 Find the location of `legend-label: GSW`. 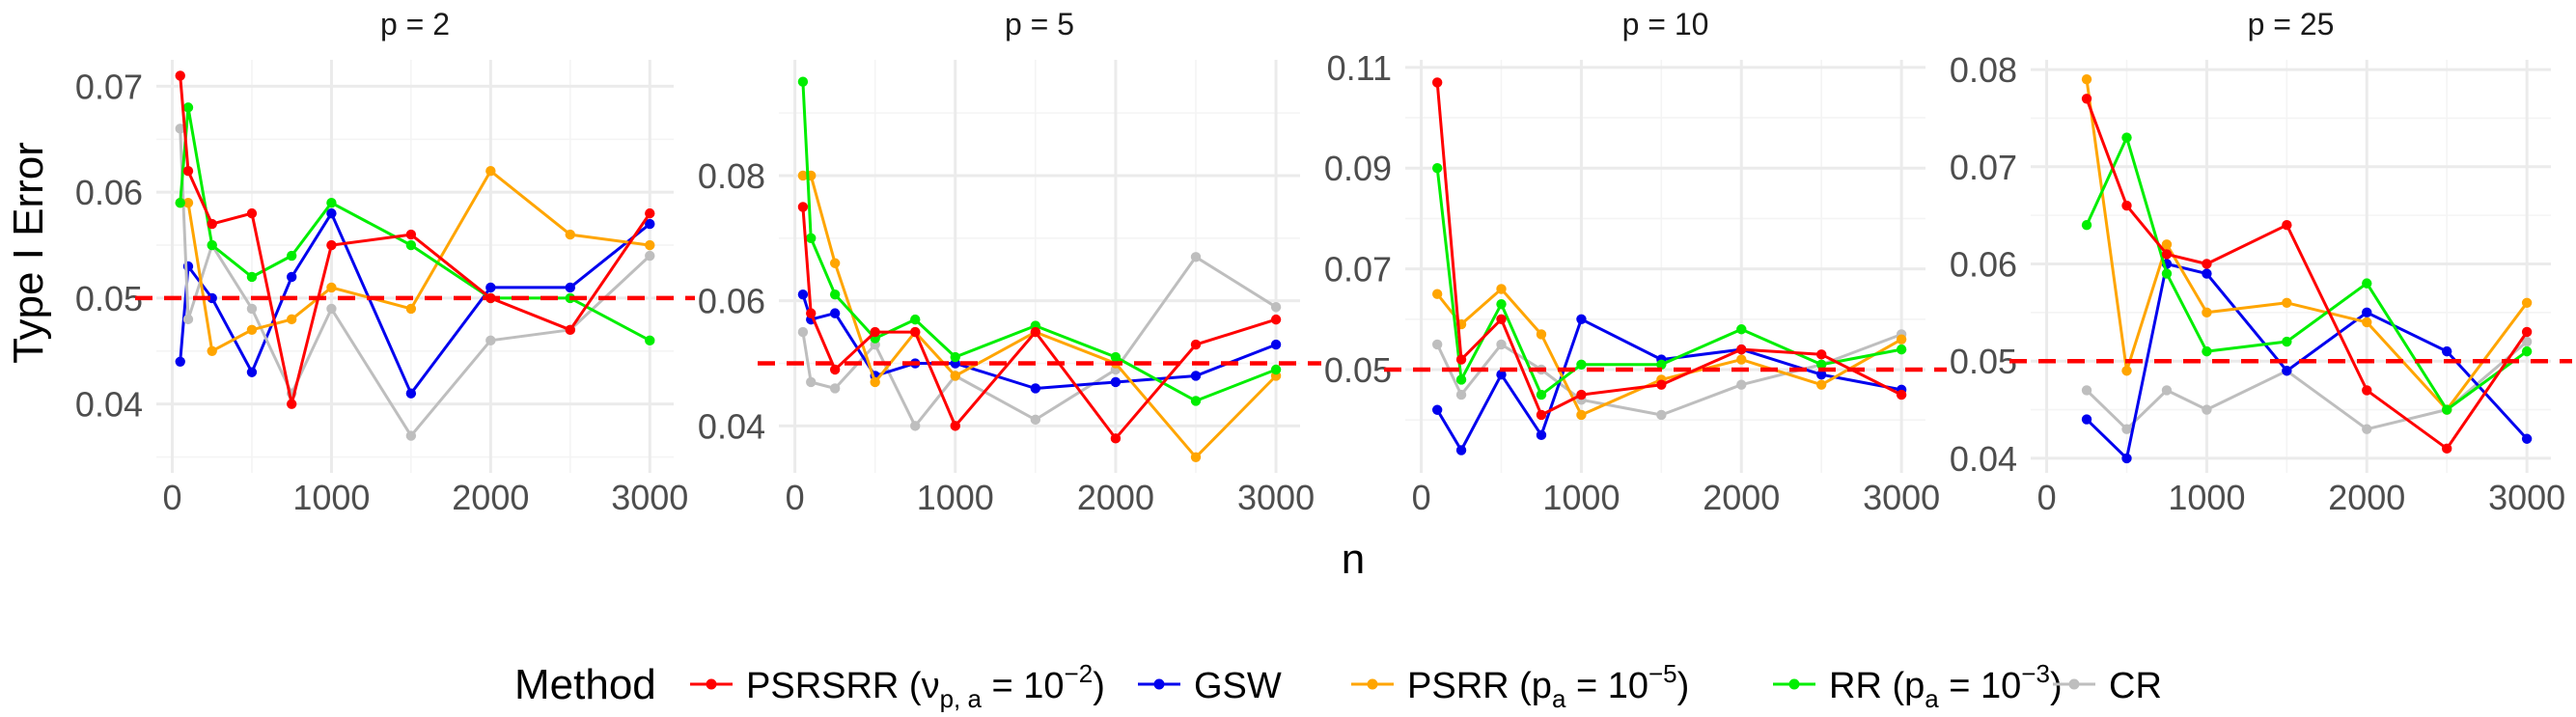

legend-label: GSW is located at coordinates (1238, 686).